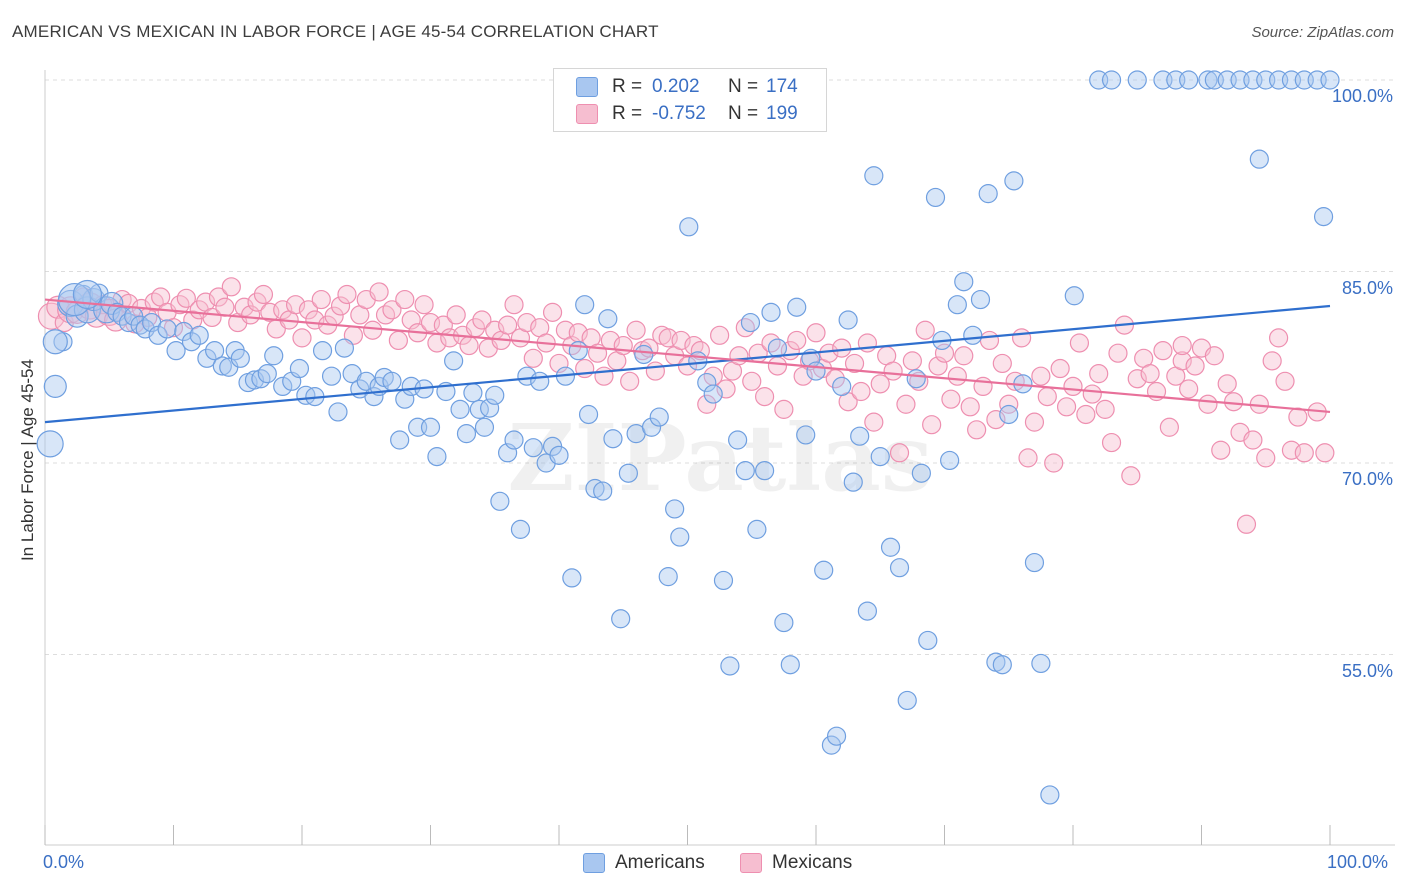 Image resolution: width=1406 pixels, height=892 pixels. Describe the element at coordinates (782, 86) in the screenshot. I see `americans-n-value: 174` at that location.